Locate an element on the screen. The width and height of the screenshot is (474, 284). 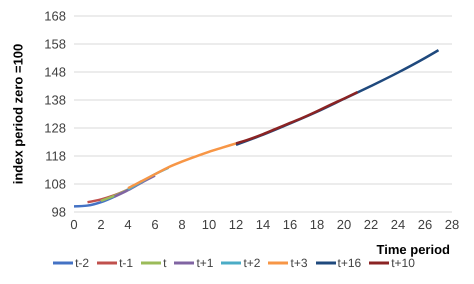
x-tick-label: 10 is located at coordinates (209, 224).